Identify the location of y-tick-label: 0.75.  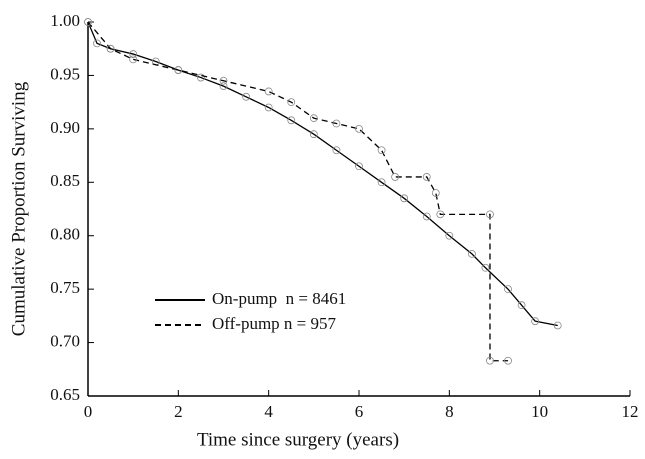
(65, 287).